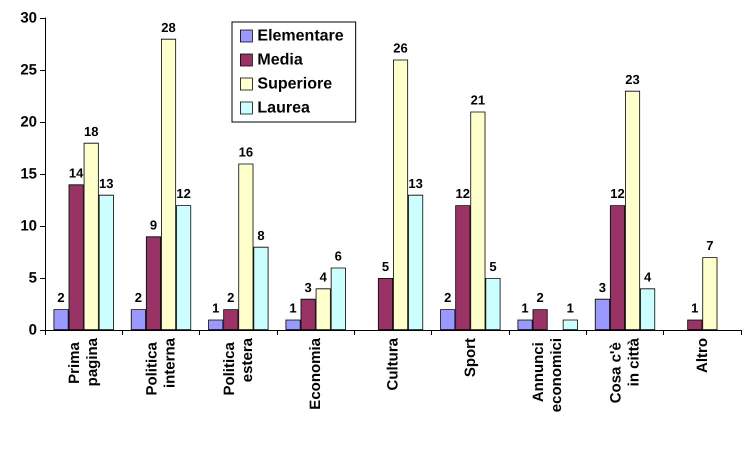 The height and width of the screenshot is (466, 747). What do you see at coordinates (32, 278) in the screenshot?
I see `y-tick-label: 5` at bounding box center [32, 278].